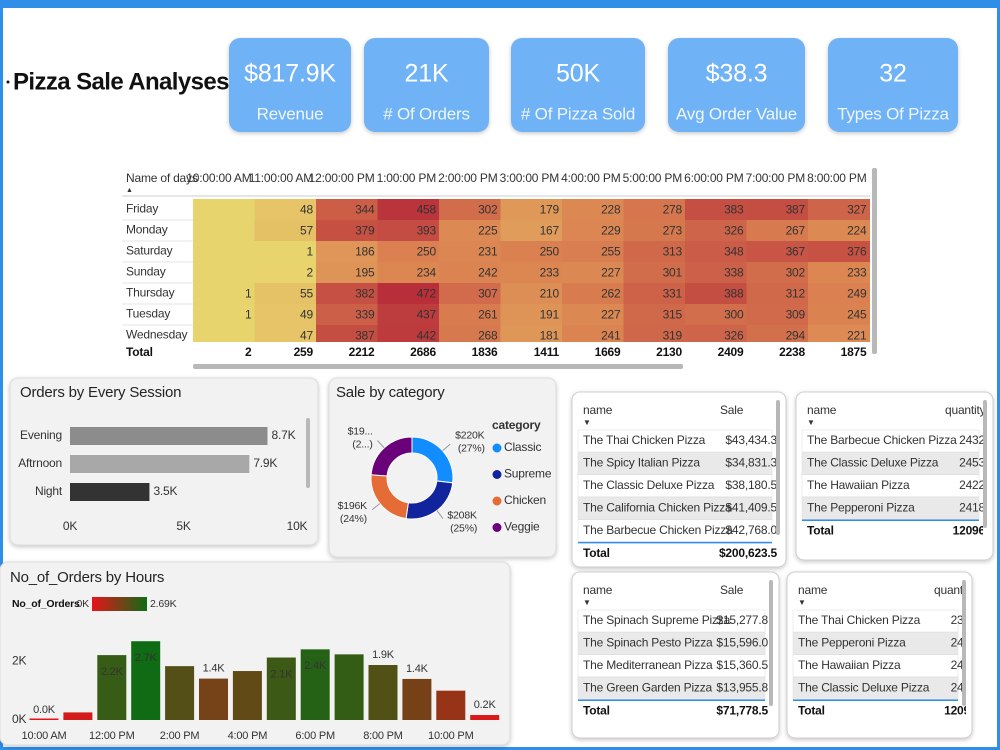  I want to click on value-label: 2.4K, so click(315, 666).